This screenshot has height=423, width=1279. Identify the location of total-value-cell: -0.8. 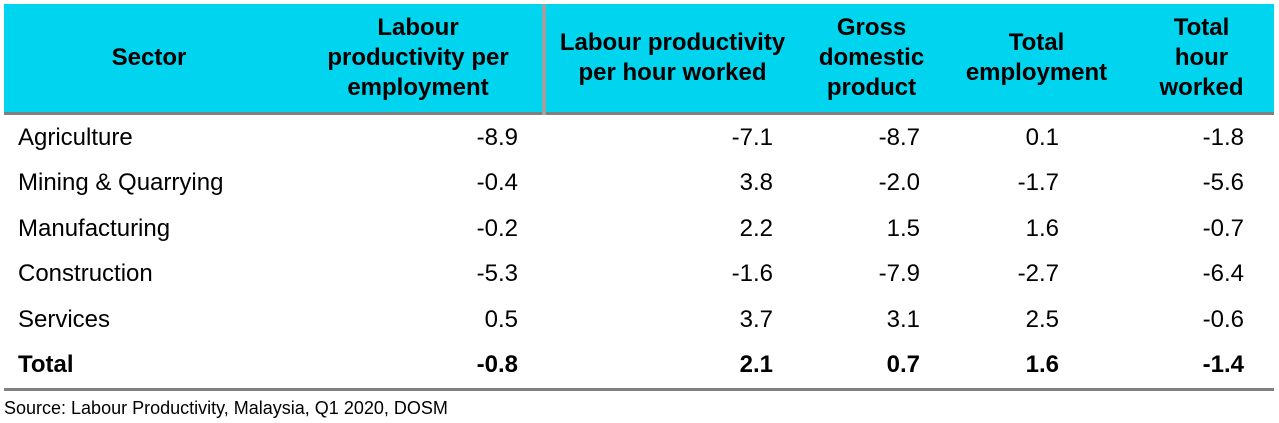
(419, 366).